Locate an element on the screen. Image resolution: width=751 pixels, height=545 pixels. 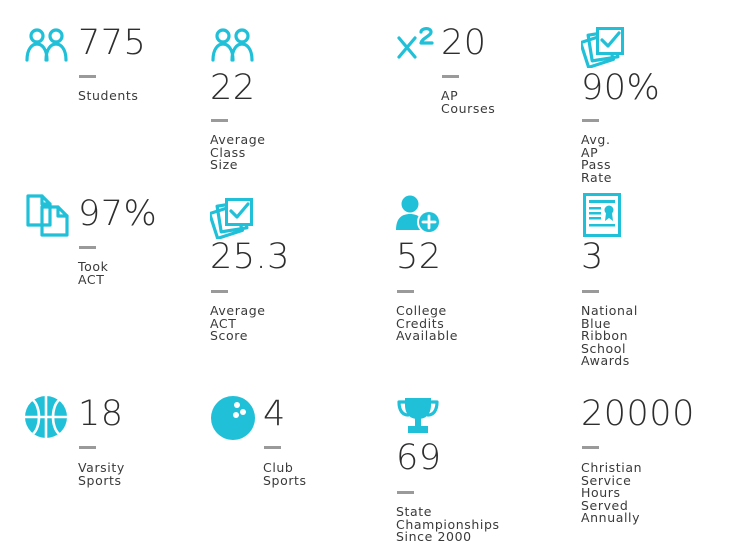
stat-value: 22 is located at coordinates (233, 88).